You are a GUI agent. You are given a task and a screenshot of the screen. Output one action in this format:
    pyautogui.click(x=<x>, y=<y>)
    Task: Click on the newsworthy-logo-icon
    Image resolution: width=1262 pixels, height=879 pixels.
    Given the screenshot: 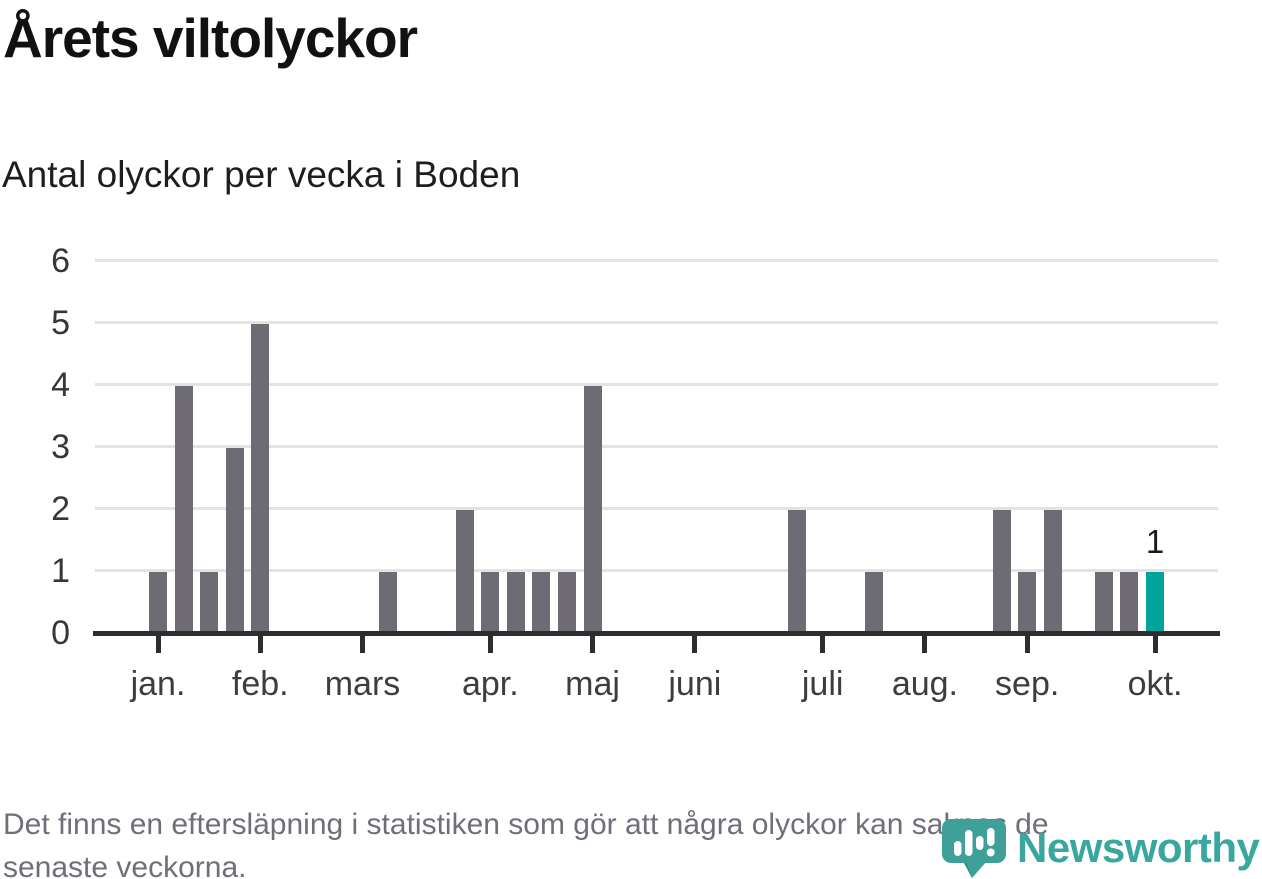 What is the action you would take?
    pyautogui.click(x=974, y=848)
    